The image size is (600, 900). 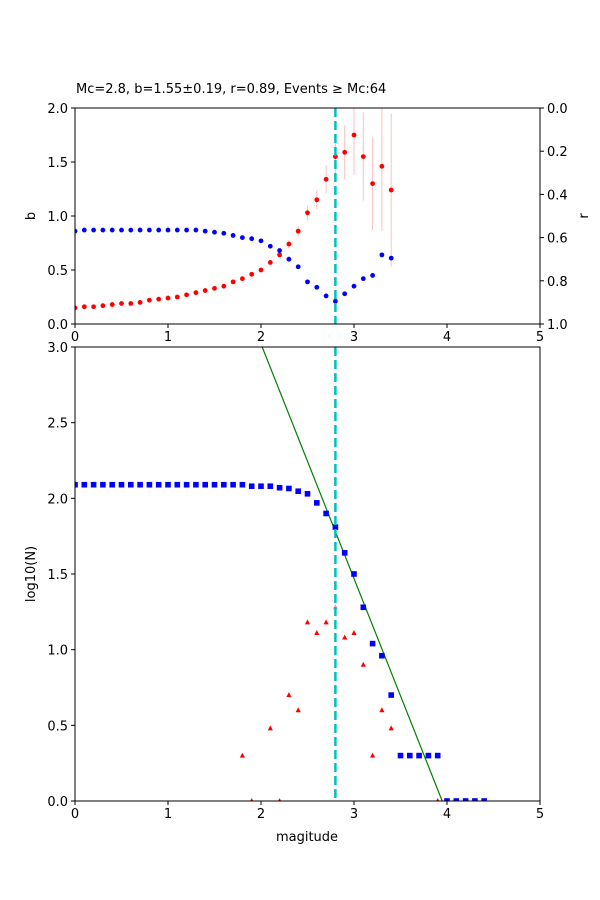 What do you see at coordinates (307, 837) in the screenshot?
I see `x-label: magitude` at bounding box center [307, 837].